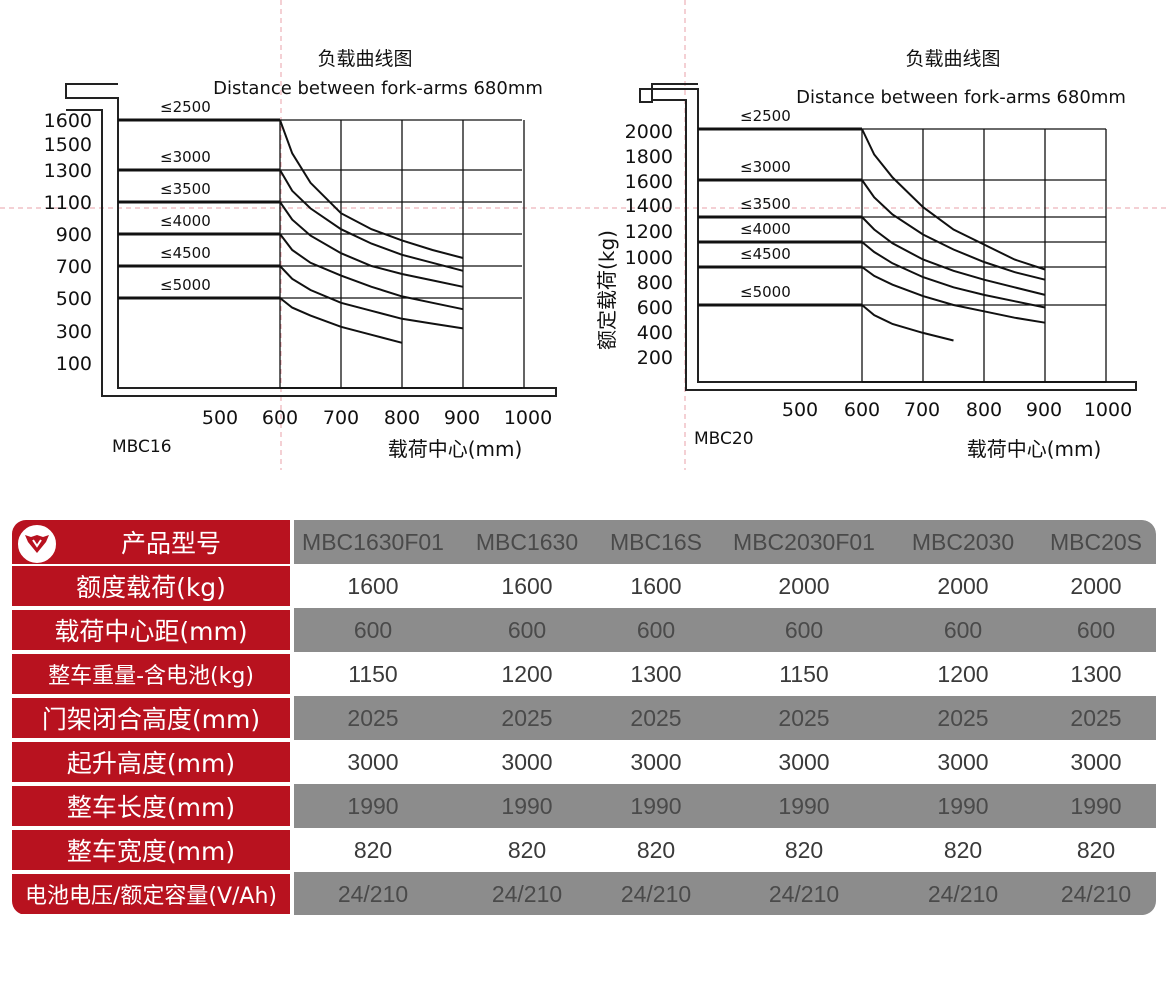 Image resolution: width=1168 pixels, height=995 pixels. Describe the element at coordinates (280, 418) in the screenshot. I see `x-tick-label: 600` at that location.